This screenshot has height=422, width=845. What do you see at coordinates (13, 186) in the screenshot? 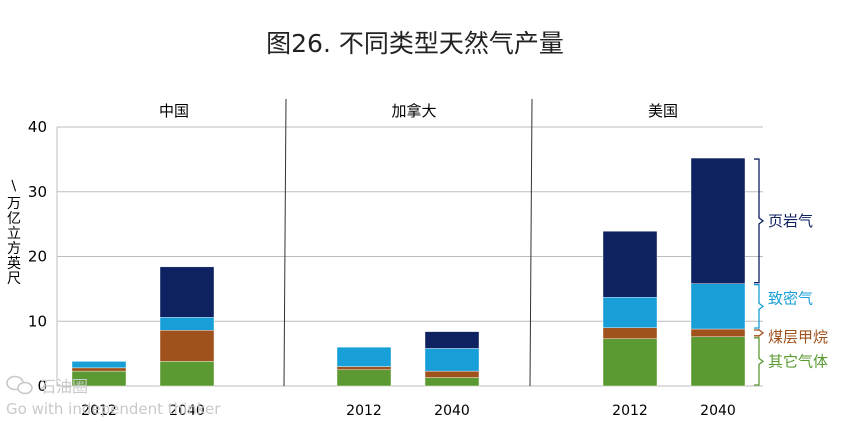
I see `y-axis-label-prefix: /` at bounding box center [13, 186].